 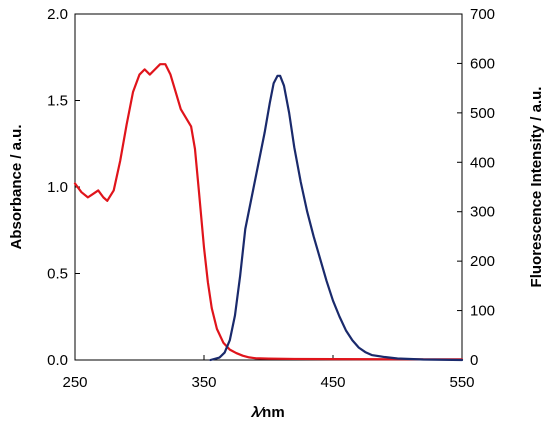 I want to click on left-axis-ticks: 0.0 0.5 1.0 1.5 2.0, so click(x=63, y=187).